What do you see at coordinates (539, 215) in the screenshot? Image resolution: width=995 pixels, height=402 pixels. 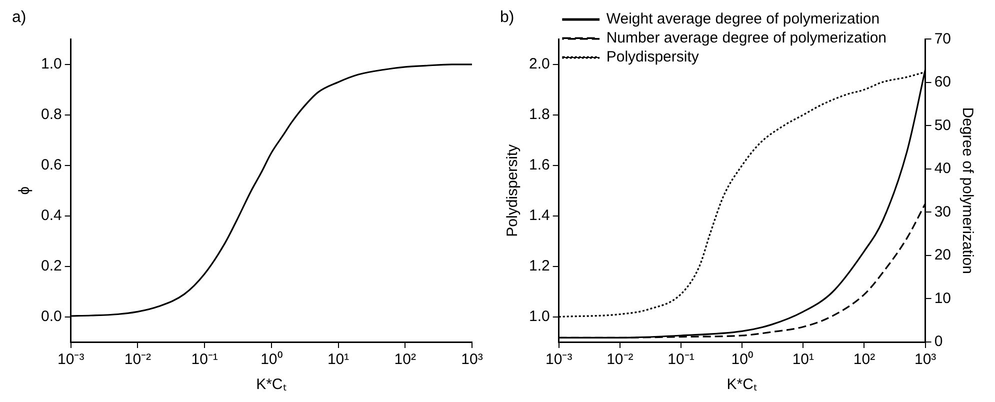 I see `y-tick-label: 1.4` at bounding box center [539, 215].